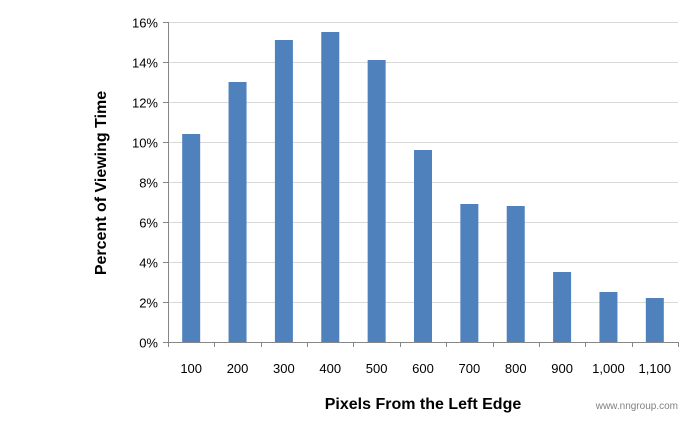  Describe the element at coordinates (608, 368) in the screenshot. I see `x-tick-label: 1,000` at that location.